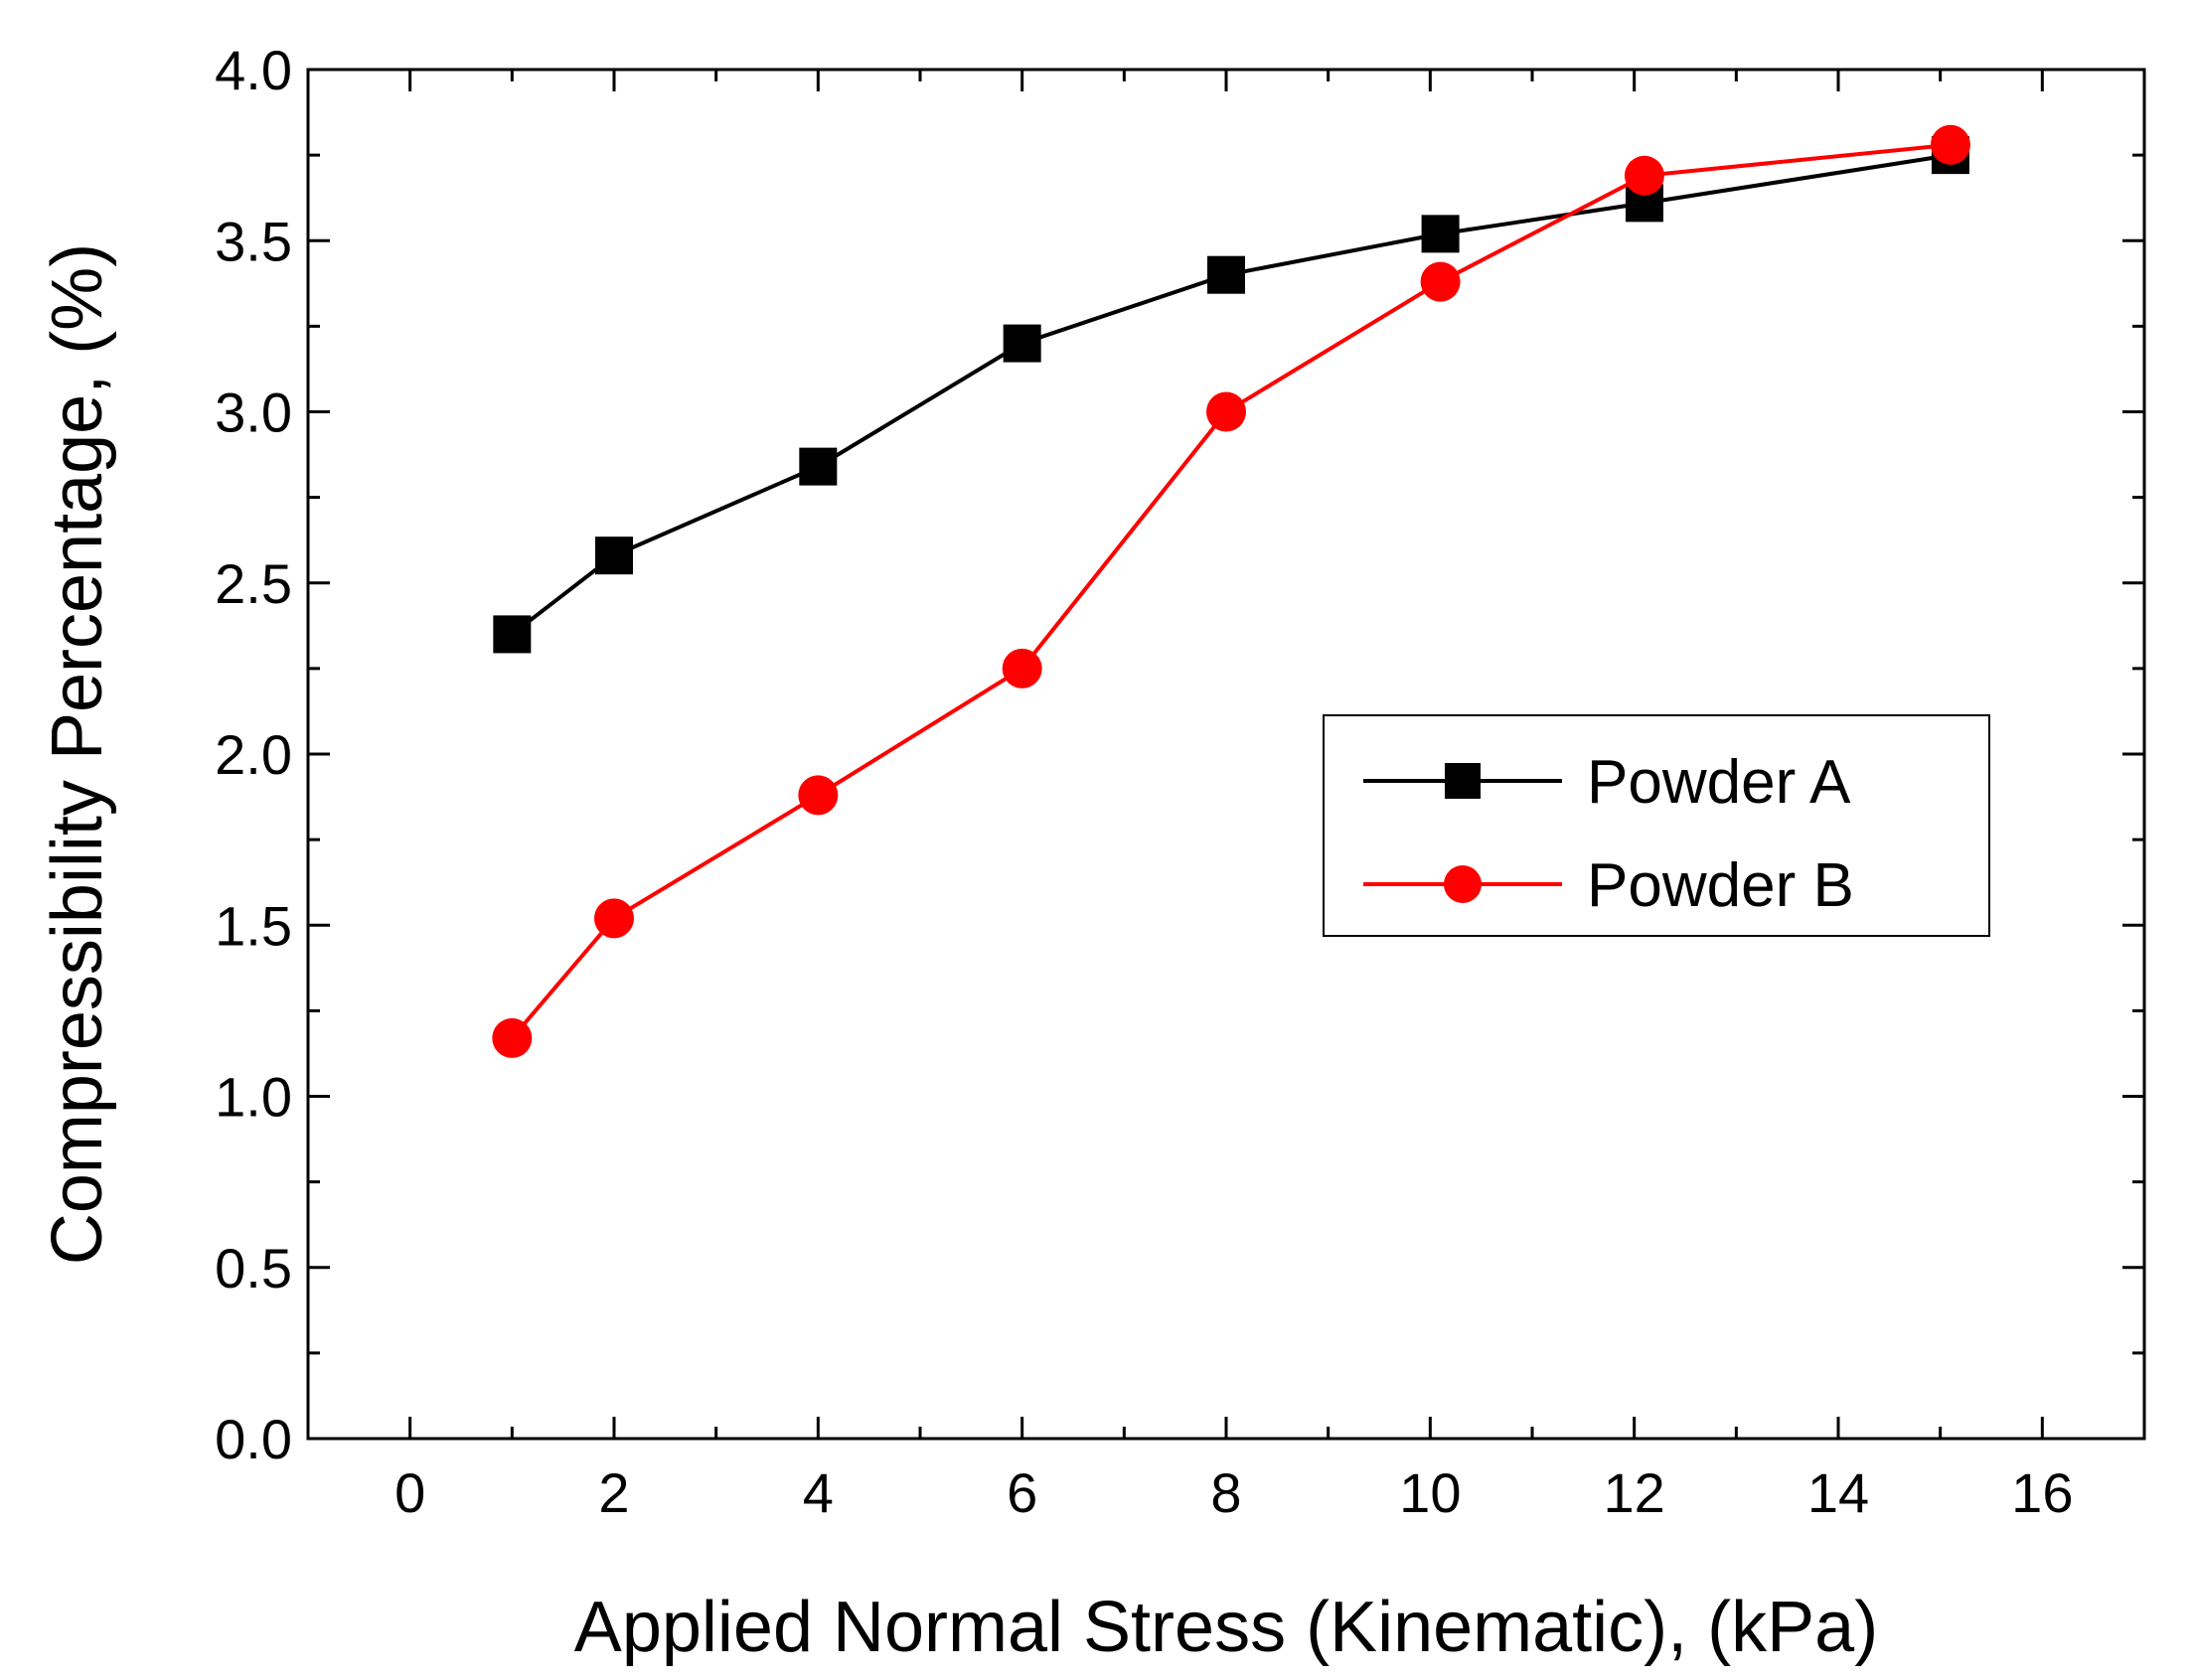 This screenshot has width=2194, height=1680. I want to click on x-tick-label: 0, so click(410, 1492).